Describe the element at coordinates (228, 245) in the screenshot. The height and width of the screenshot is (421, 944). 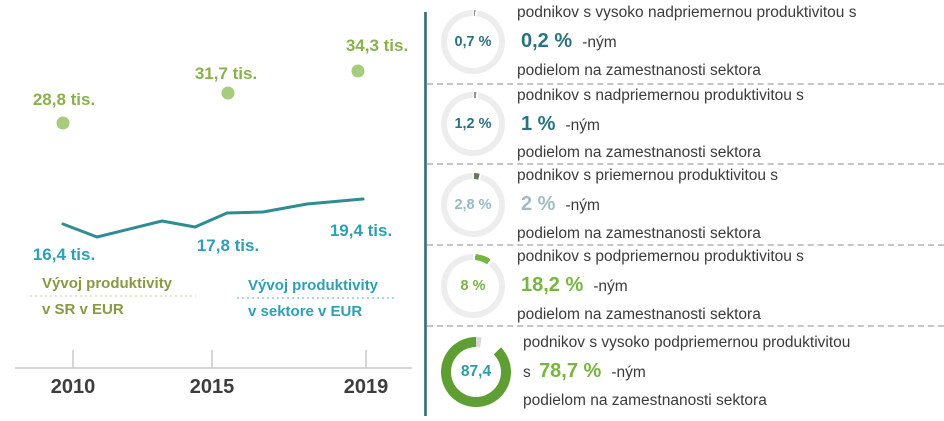
I see `sector-value-label-2015: 17,8 tis.` at that location.